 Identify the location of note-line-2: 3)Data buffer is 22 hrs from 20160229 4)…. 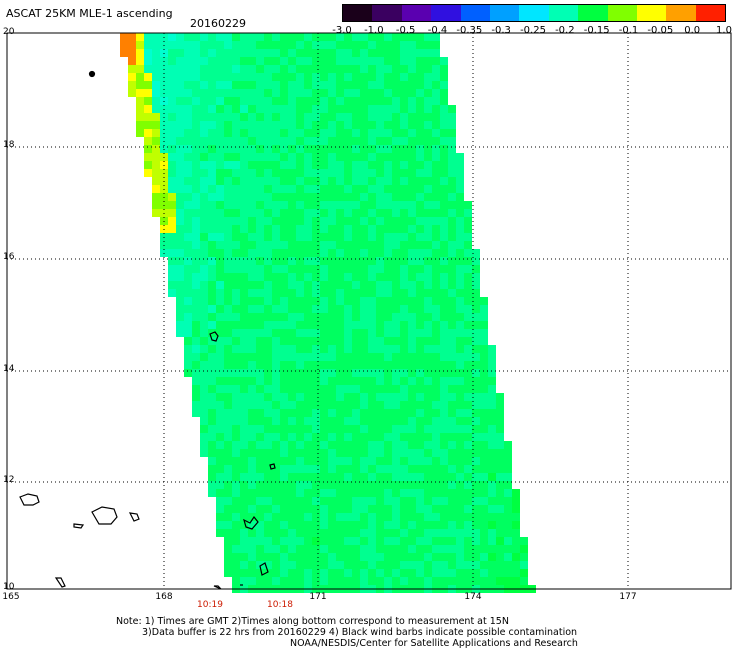
(360, 632).